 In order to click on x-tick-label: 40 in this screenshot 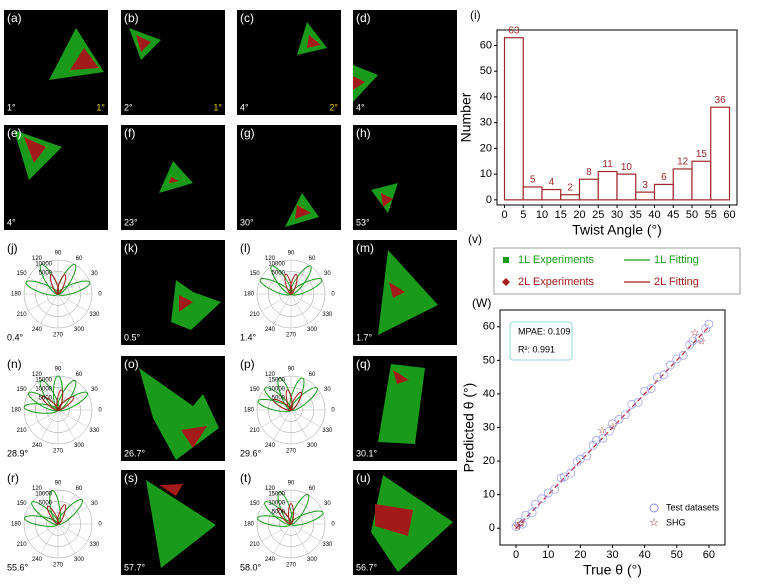, I will do `click(645, 555)`.